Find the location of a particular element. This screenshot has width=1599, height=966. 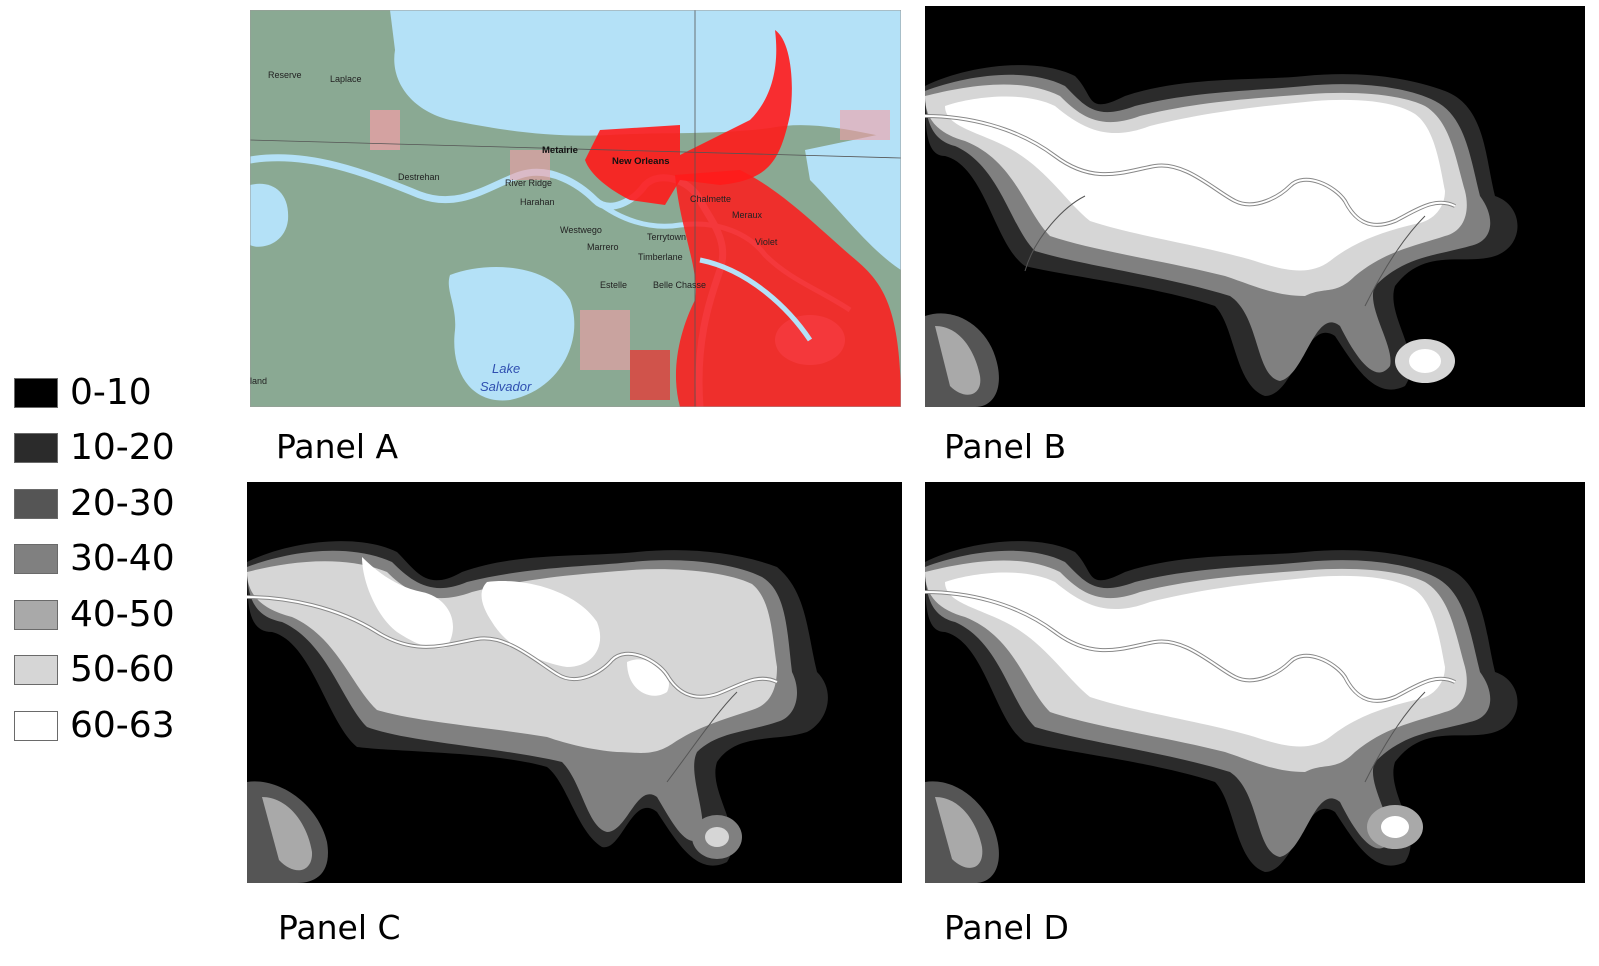

legend-item: 10-20 is located at coordinates (94, 449).